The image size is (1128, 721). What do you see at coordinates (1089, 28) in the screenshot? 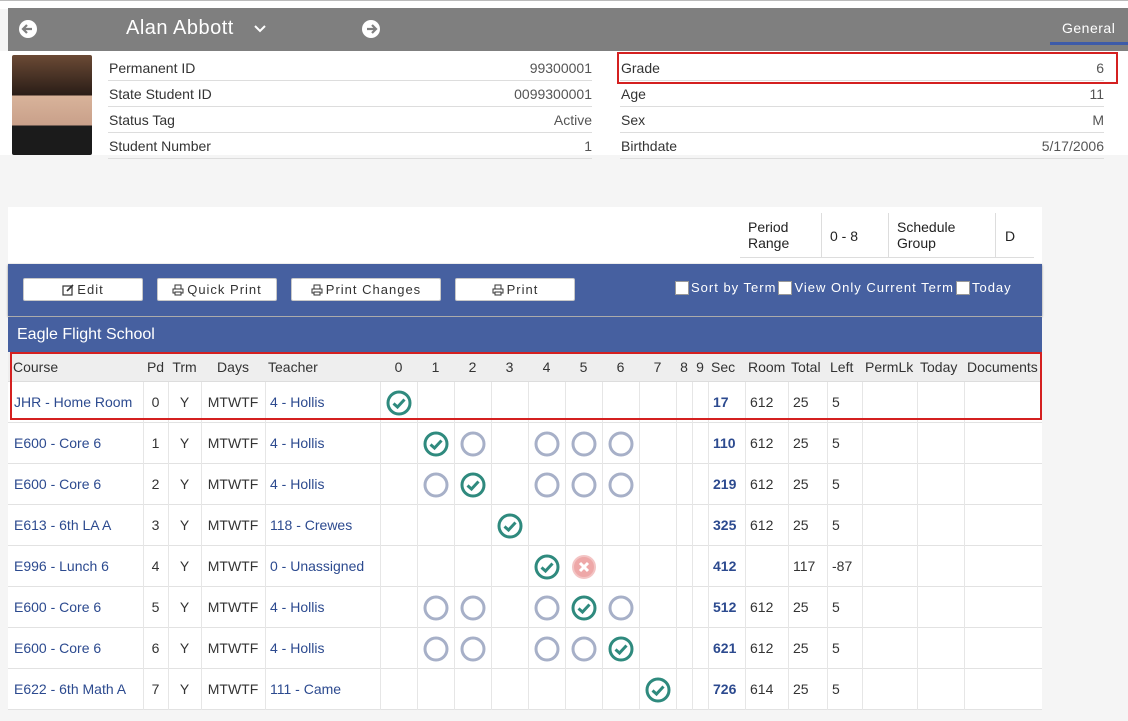
I see `general-tab: General` at bounding box center [1089, 28].